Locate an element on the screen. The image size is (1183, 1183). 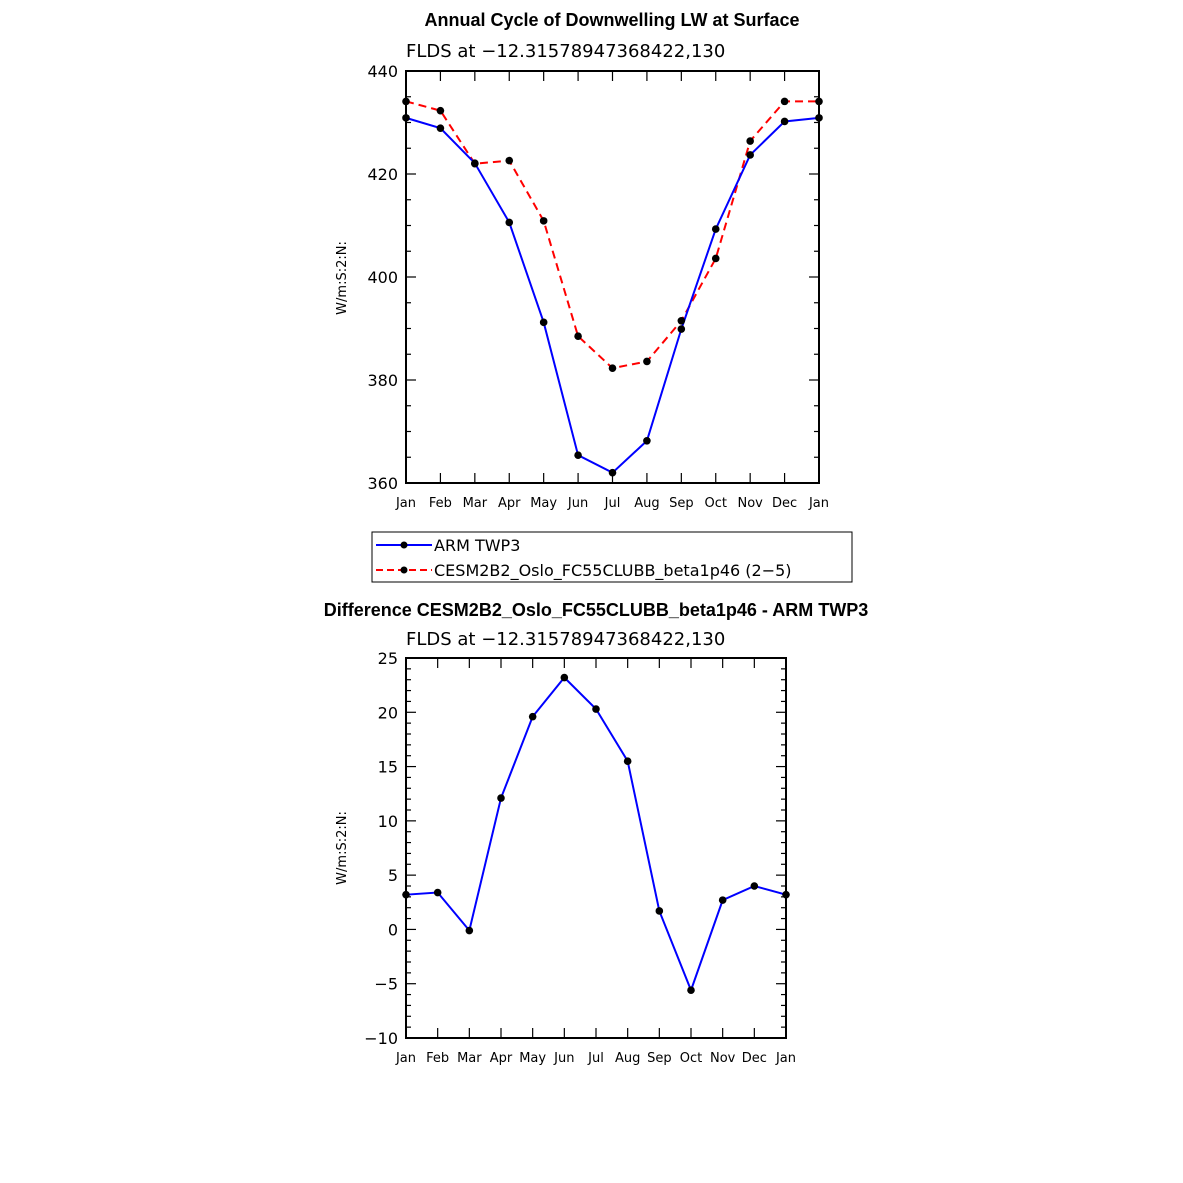
y-tick-label: 25 is located at coordinates (388, 658).